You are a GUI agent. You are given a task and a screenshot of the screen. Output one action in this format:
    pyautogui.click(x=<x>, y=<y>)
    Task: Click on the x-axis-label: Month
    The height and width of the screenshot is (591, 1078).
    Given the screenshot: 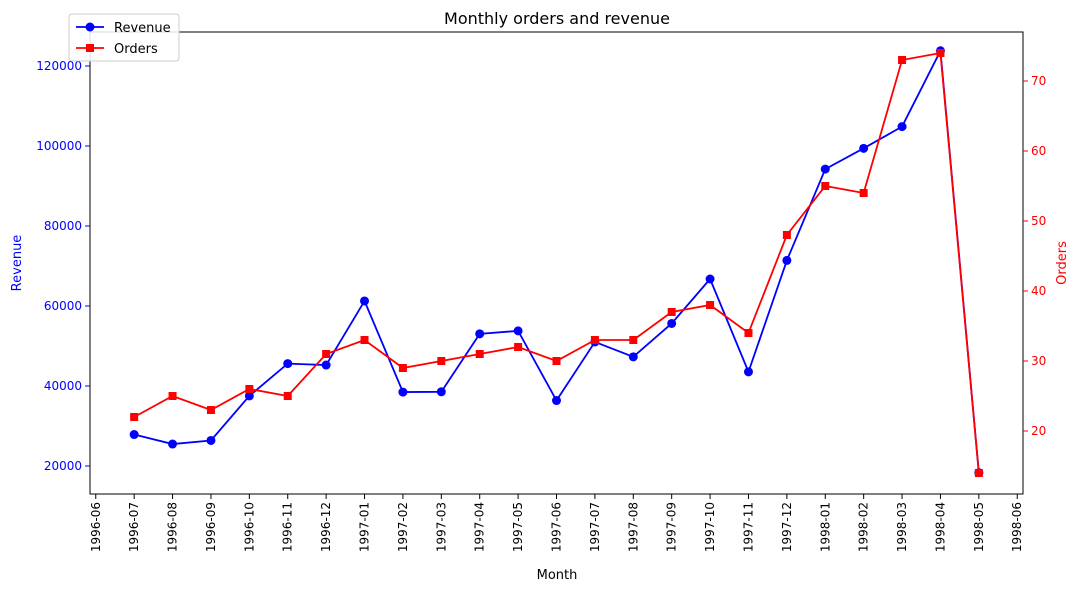 What is the action you would take?
    pyautogui.click(x=557, y=575)
    